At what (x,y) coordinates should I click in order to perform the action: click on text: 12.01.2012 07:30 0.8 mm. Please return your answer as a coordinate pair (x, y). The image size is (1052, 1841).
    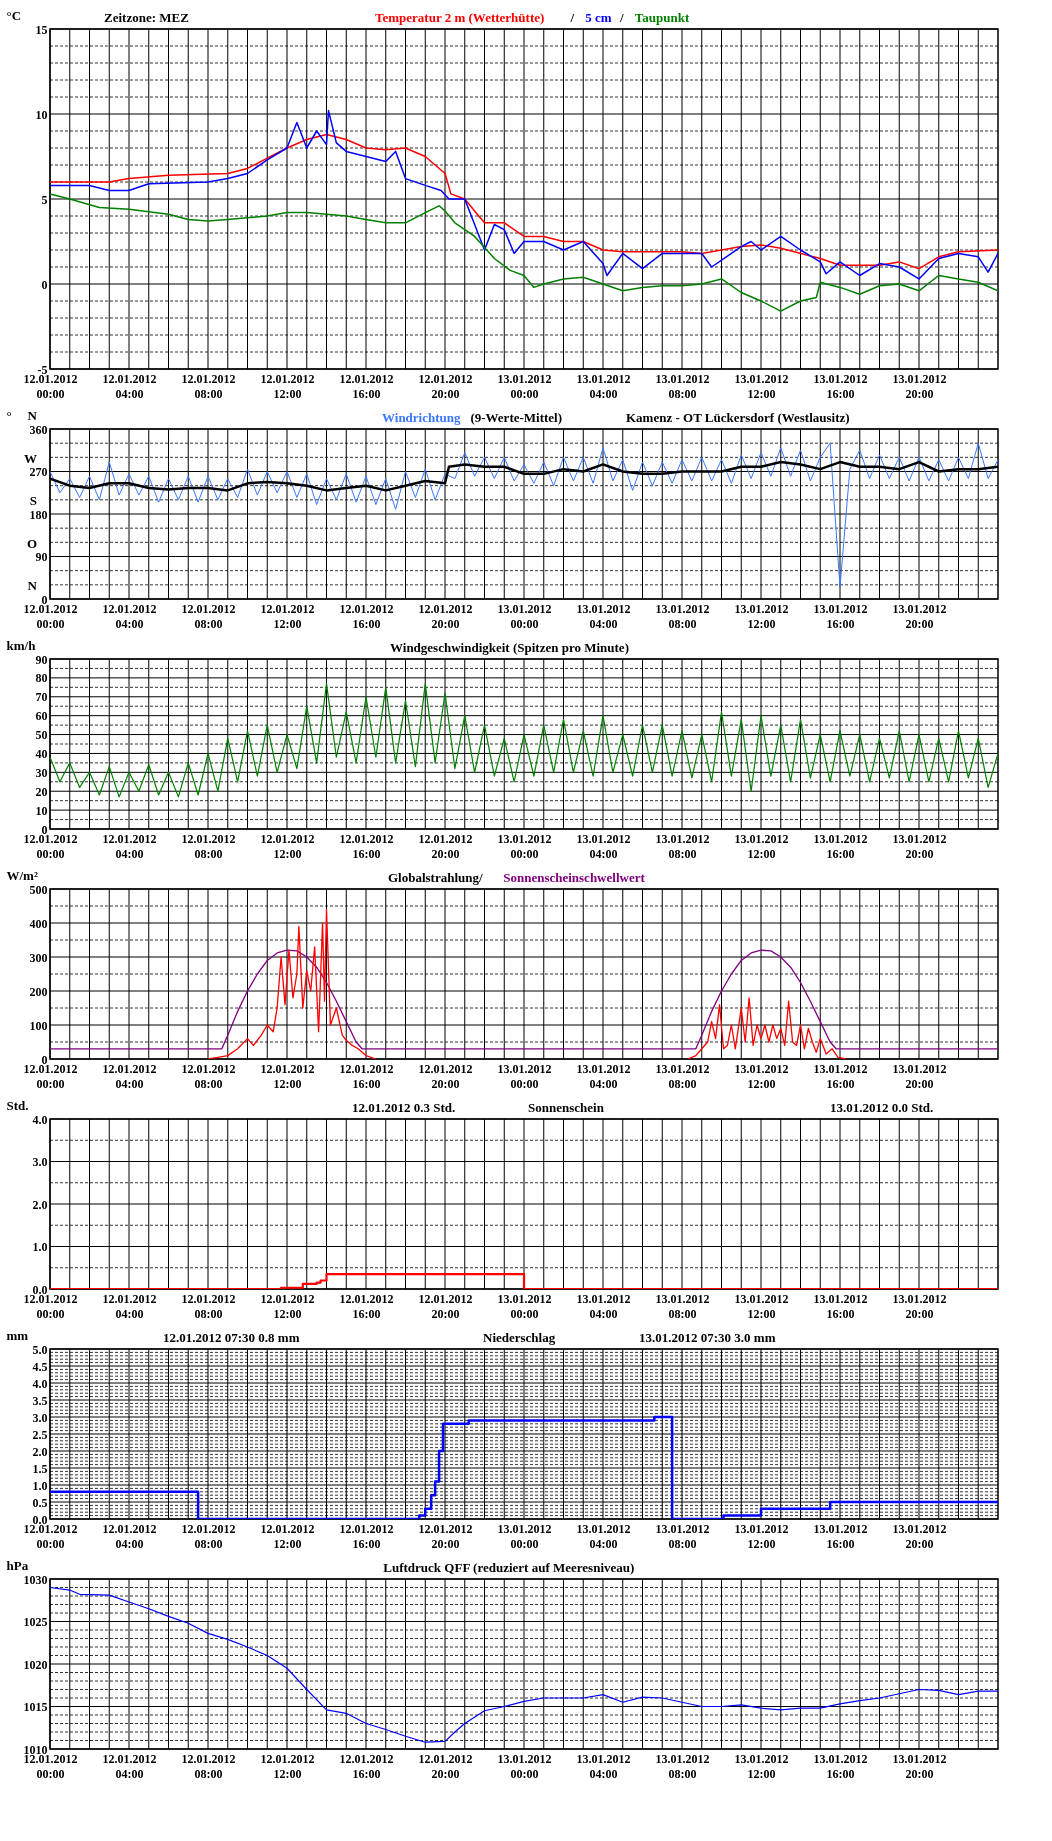
    Looking at the image, I should click on (231, 1337).